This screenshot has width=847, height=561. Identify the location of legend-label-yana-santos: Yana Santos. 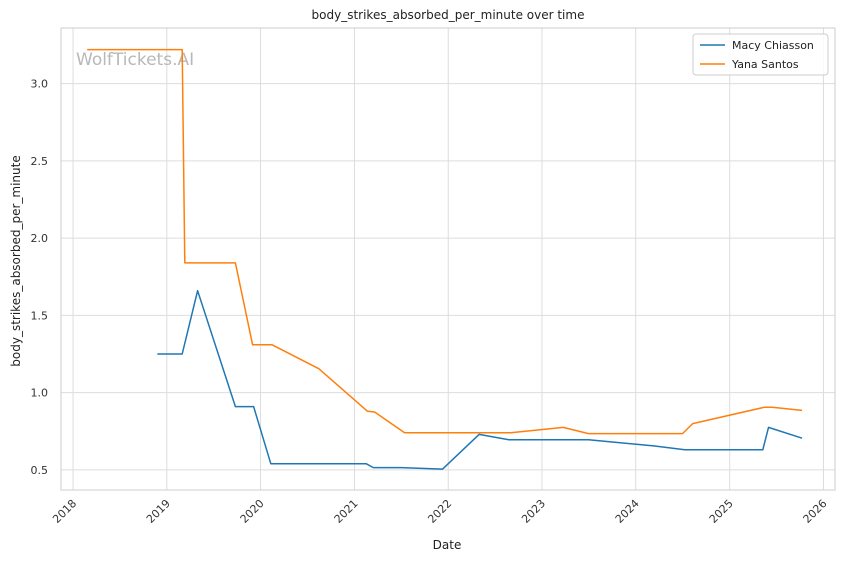
(765, 64).